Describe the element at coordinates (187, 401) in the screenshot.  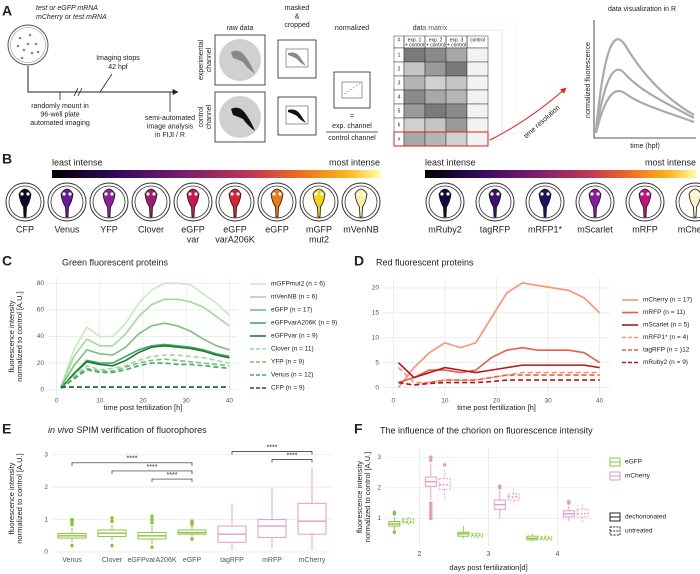
I see `x-tick-label: 30` at that location.